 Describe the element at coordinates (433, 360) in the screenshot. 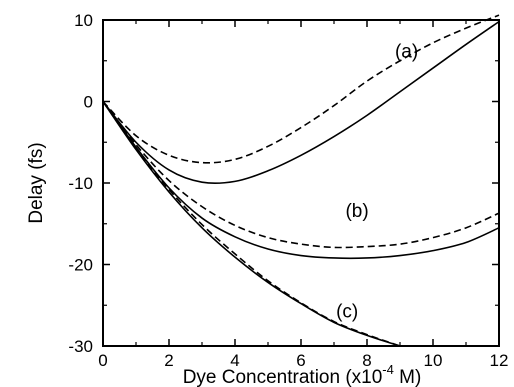

I see `x-tick-label: 10` at that location.